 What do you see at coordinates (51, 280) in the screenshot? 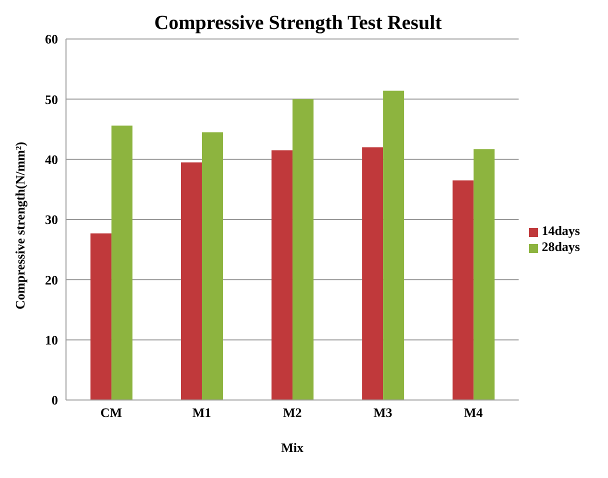
I see `y-tick-label: 20` at bounding box center [51, 280].